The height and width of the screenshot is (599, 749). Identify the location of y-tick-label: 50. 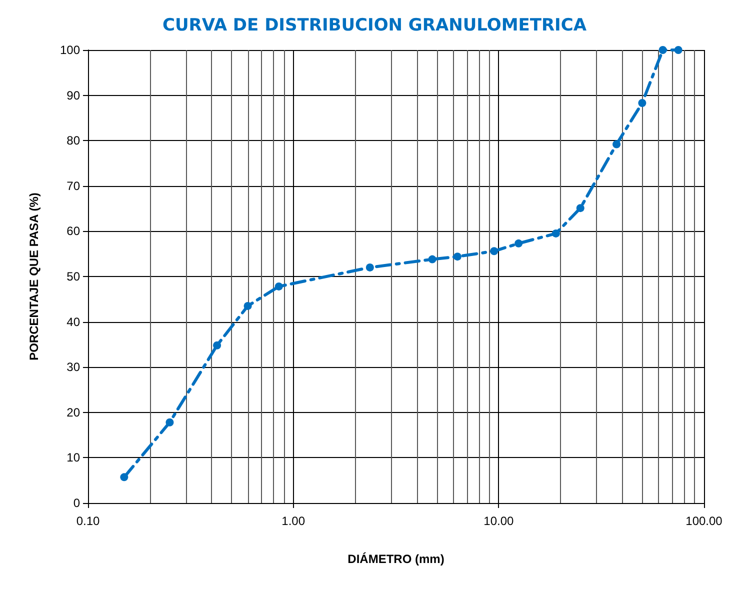
(73, 277).